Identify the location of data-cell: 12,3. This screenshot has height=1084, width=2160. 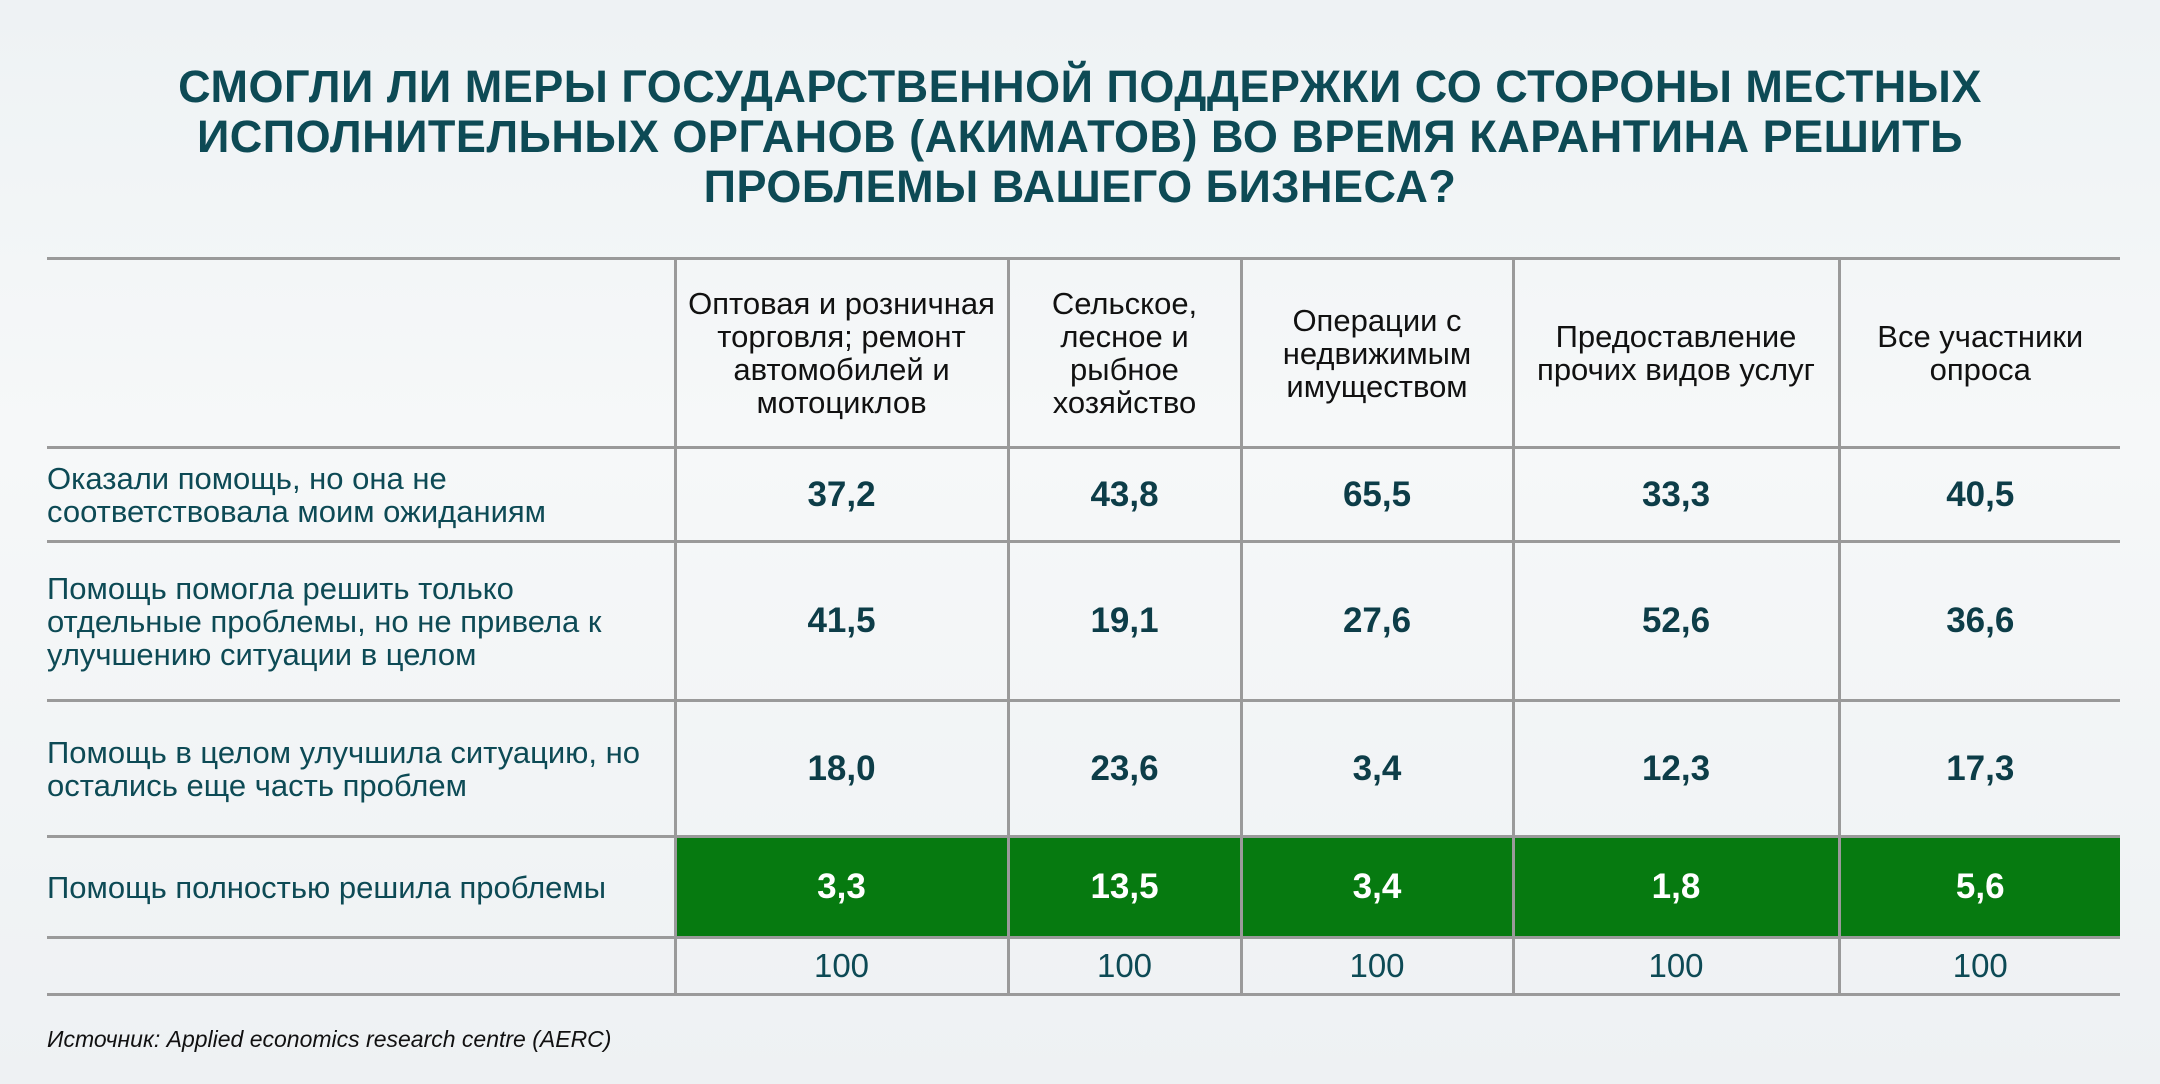
(1675, 768).